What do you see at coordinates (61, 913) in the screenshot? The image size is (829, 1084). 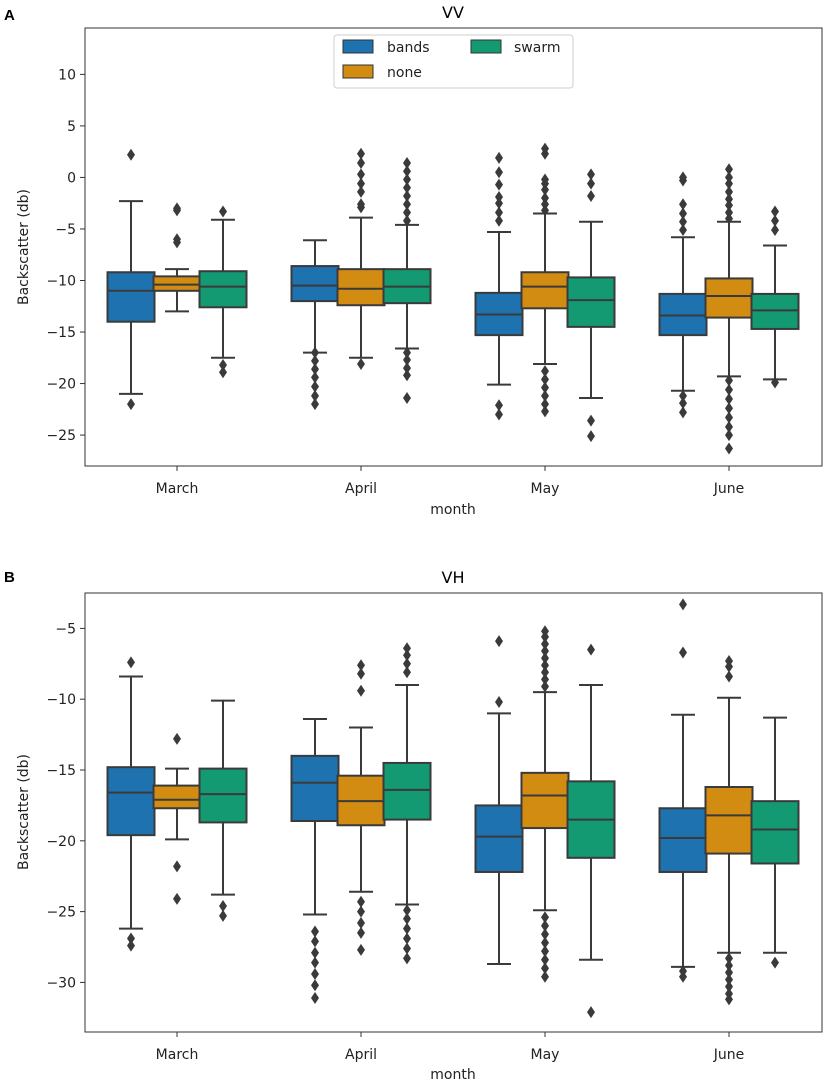 I see `y-tick-label: −25` at bounding box center [61, 913].